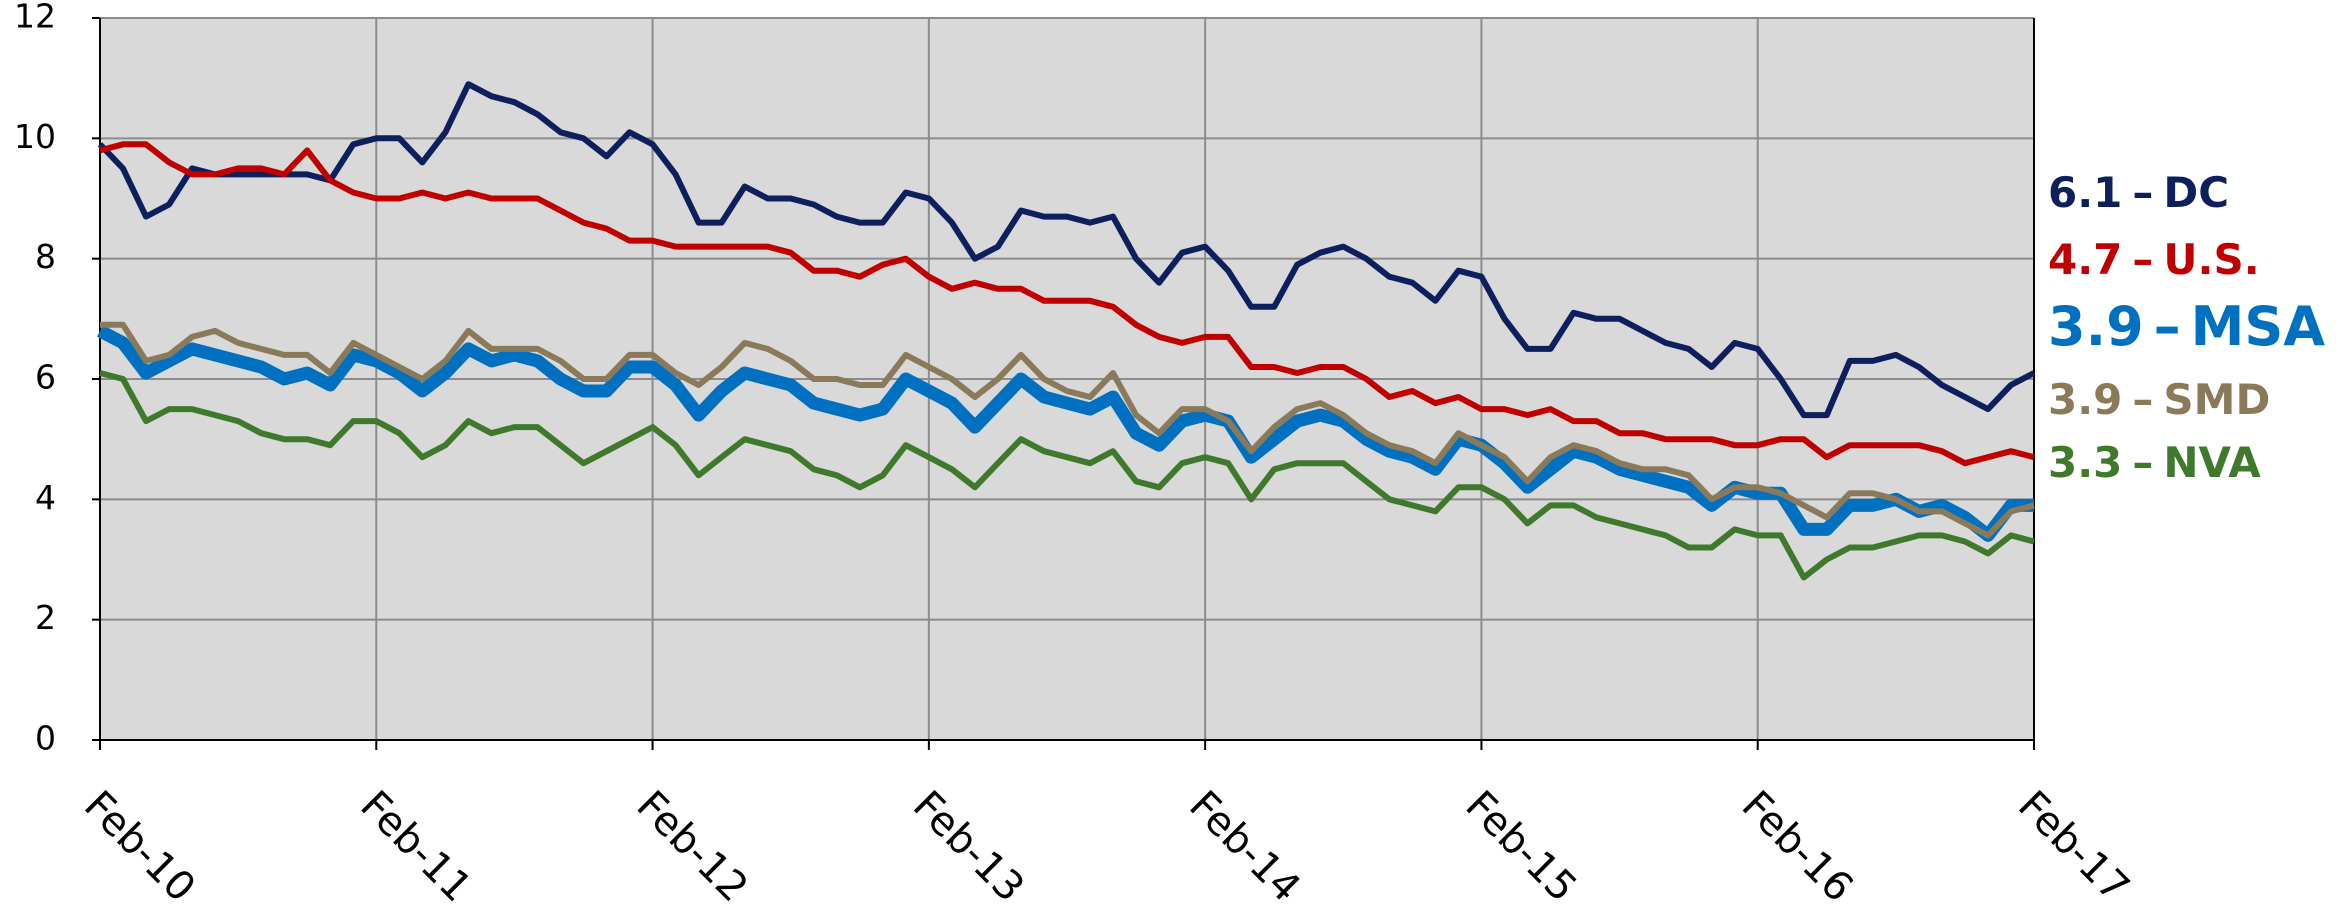 This screenshot has width=2340, height=920. Describe the element at coordinates (2212, 462) in the screenshot. I see `legend-entry: NVA` at that location.